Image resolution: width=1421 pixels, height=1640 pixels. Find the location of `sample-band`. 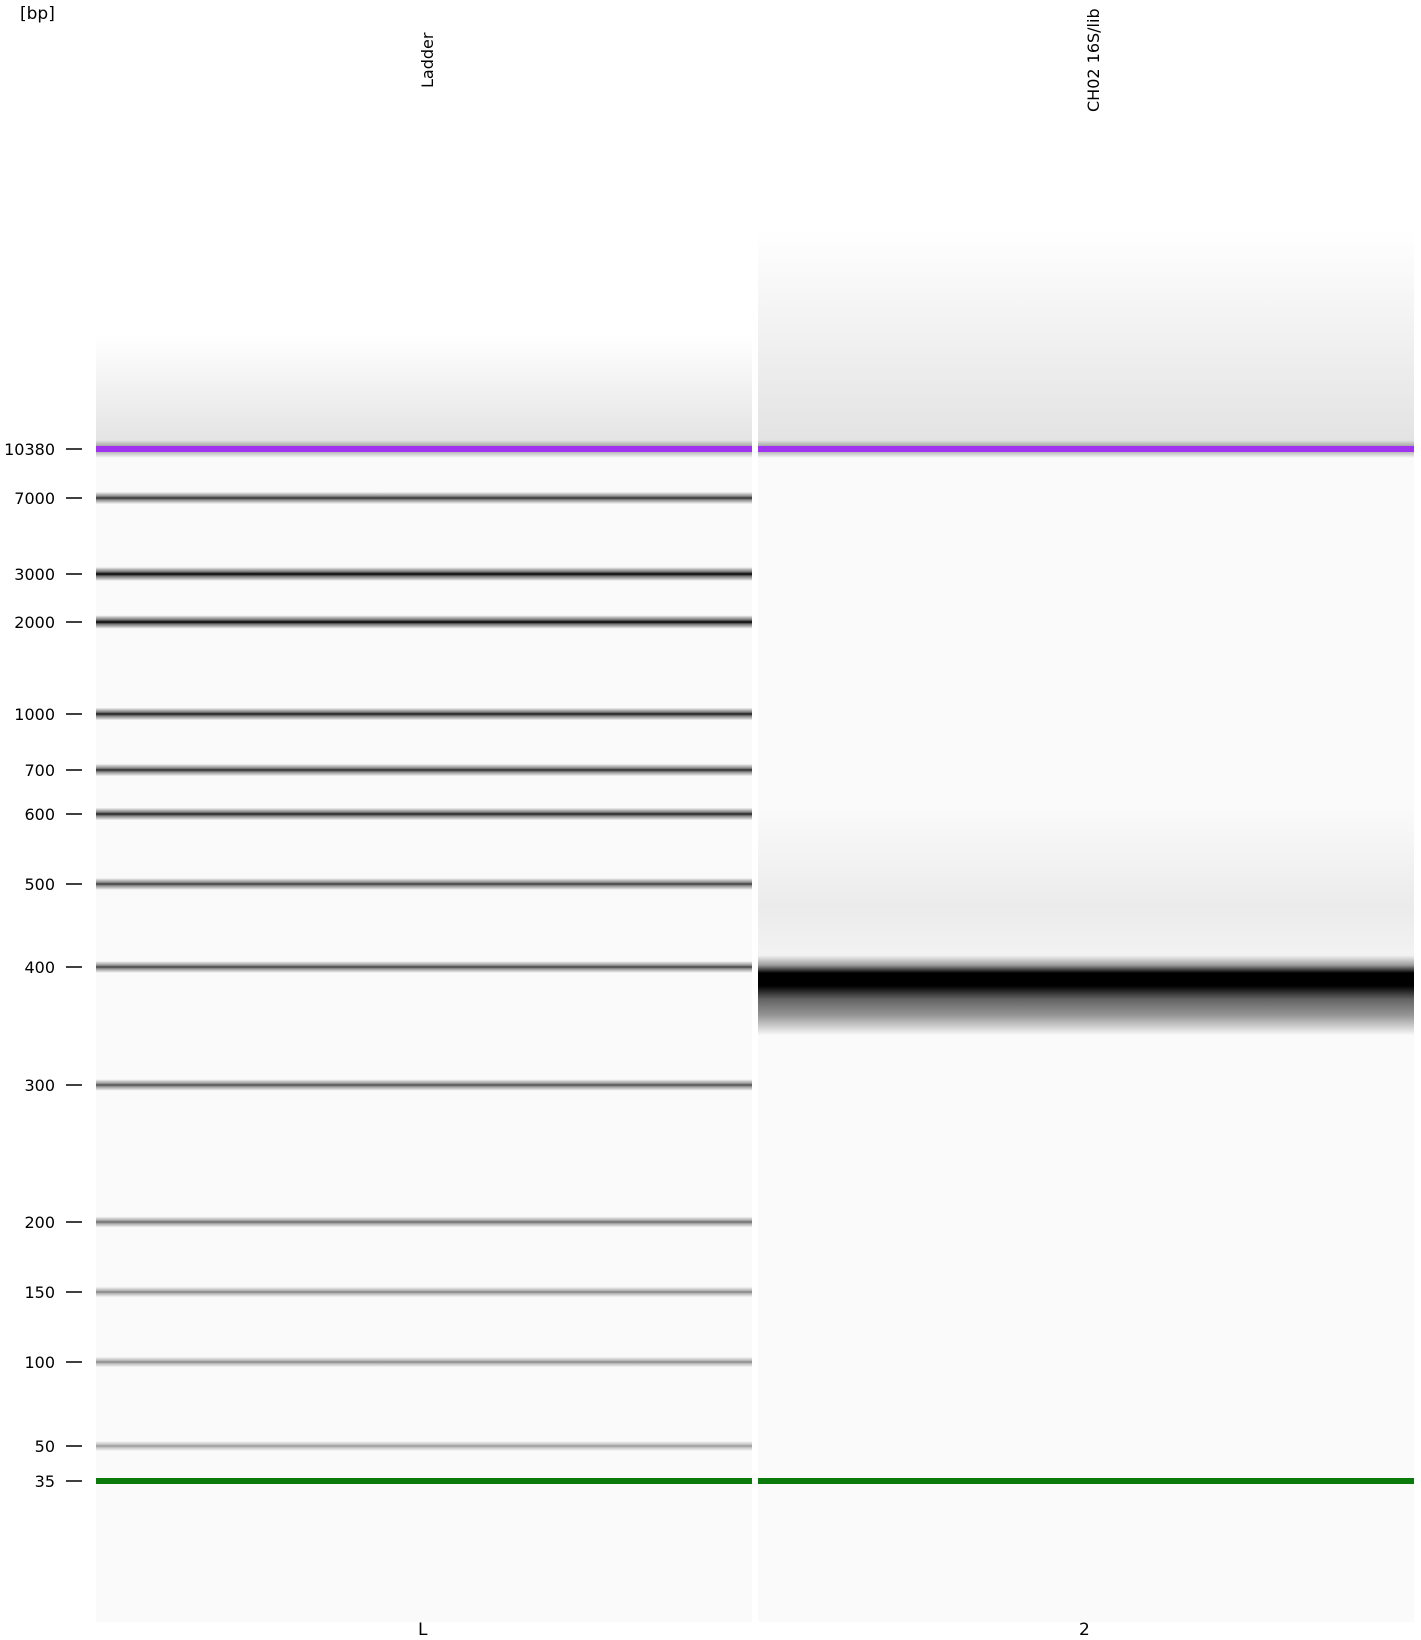

sample-band is located at coordinates (1086, 995).